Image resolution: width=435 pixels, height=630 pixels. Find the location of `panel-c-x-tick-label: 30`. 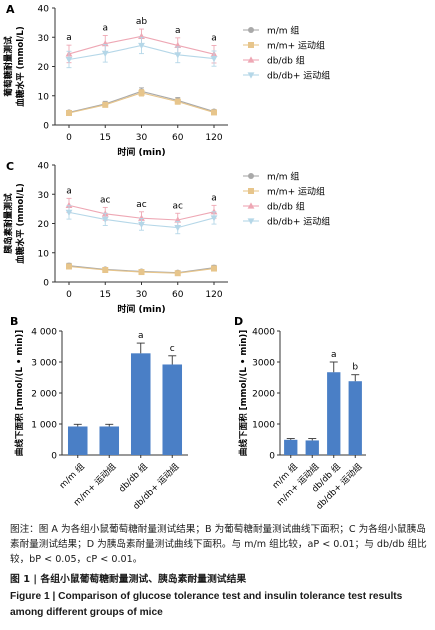

panel-c-x-tick-label: 30 is located at coordinates (142, 295).